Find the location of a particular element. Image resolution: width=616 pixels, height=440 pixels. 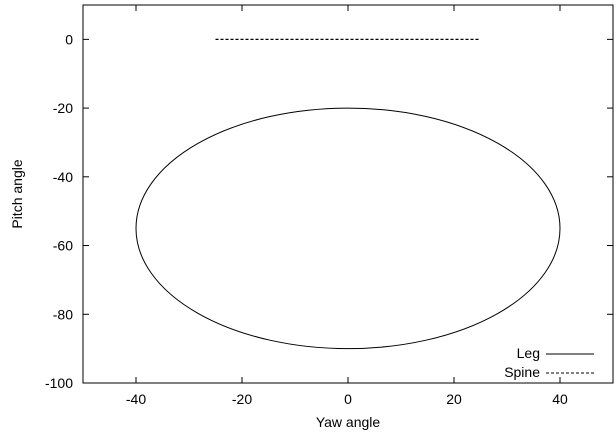

x-tick-label: 0 is located at coordinates (348, 399).